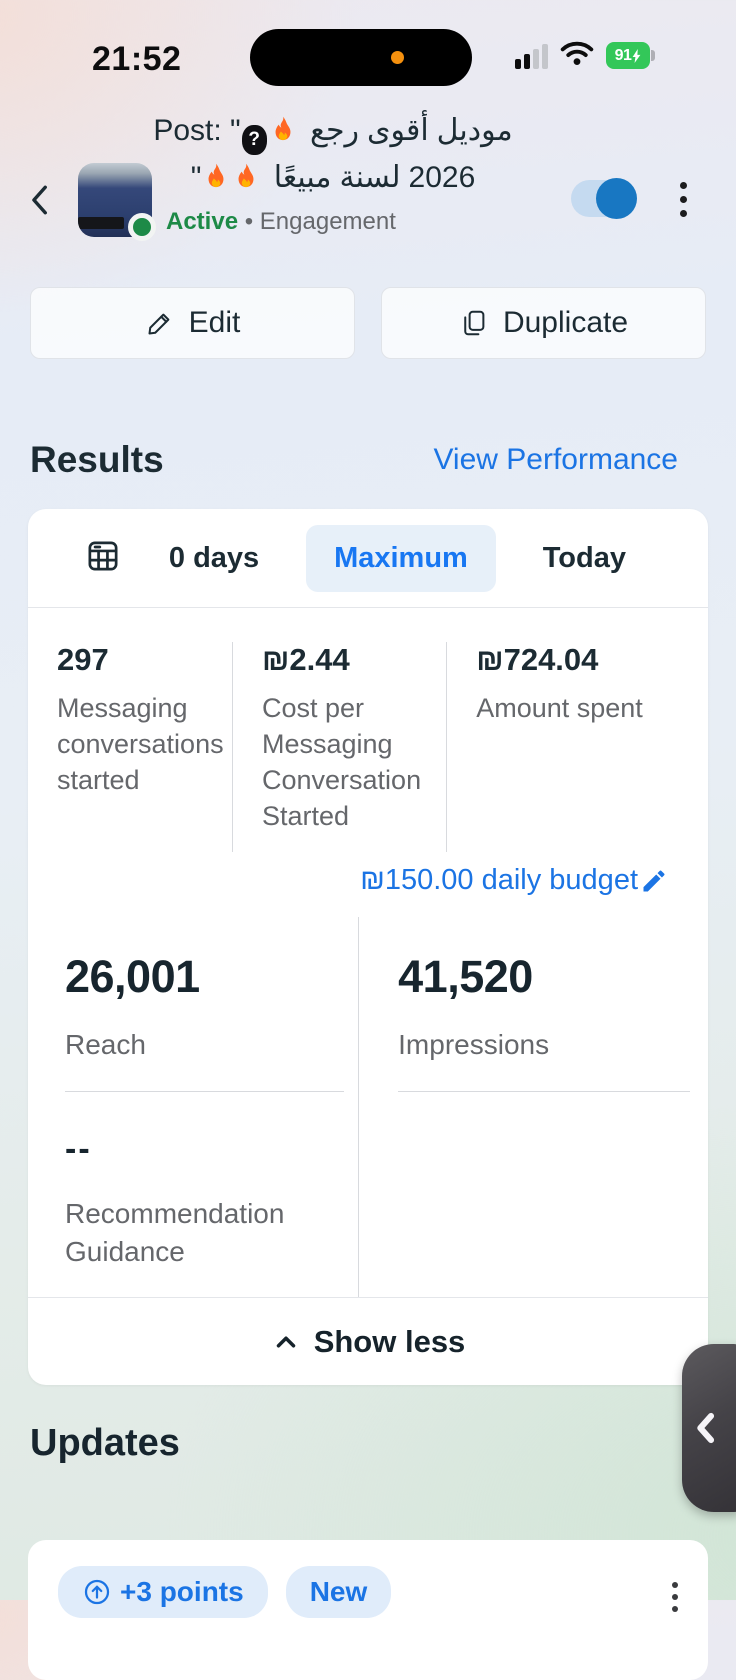 The height and width of the screenshot is (1680, 736). Describe the element at coordinates (192, 323) in the screenshot. I see `edit-button: Edit` at that location.